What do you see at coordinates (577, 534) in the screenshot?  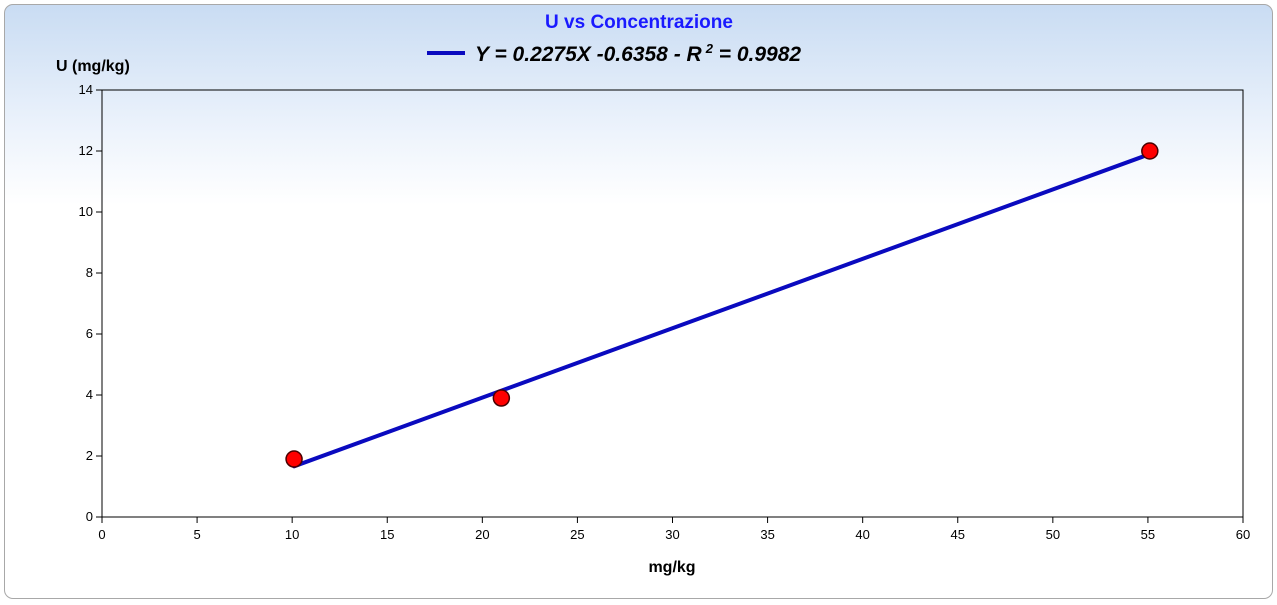 I see `x-tick-label: 25` at bounding box center [577, 534].